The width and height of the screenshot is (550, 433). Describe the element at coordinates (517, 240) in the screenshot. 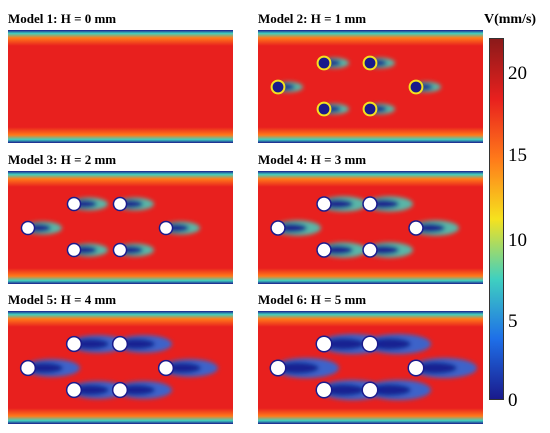

I see `colorbar-tick: 10` at that location.